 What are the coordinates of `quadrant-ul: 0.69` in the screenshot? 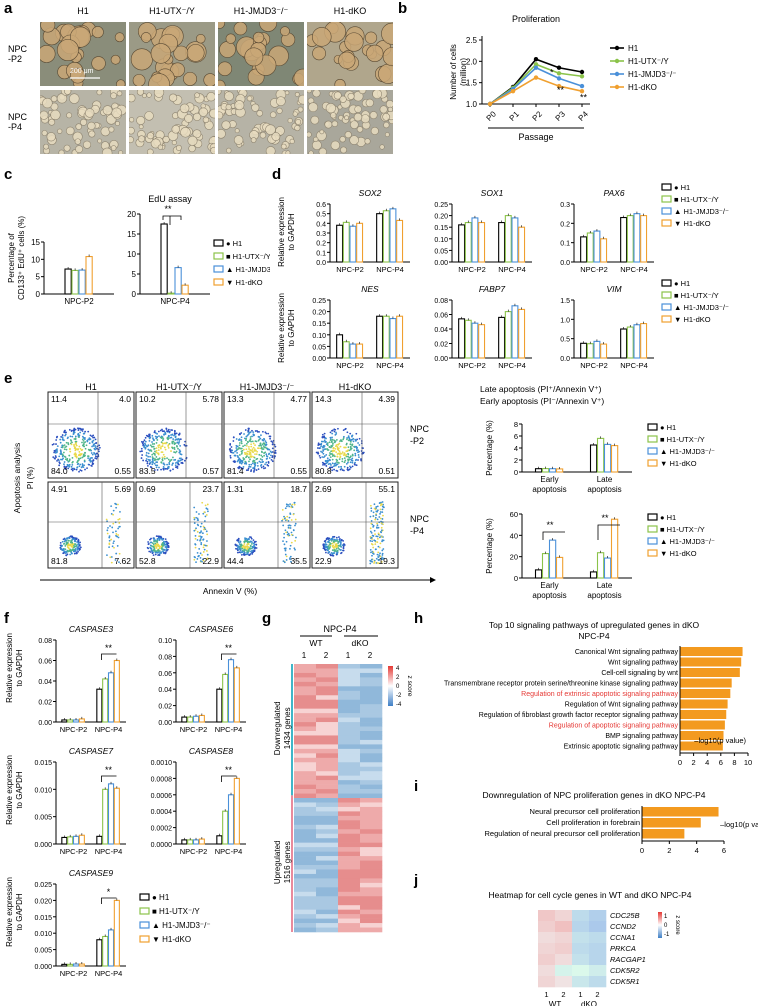 It's located at (147, 489).